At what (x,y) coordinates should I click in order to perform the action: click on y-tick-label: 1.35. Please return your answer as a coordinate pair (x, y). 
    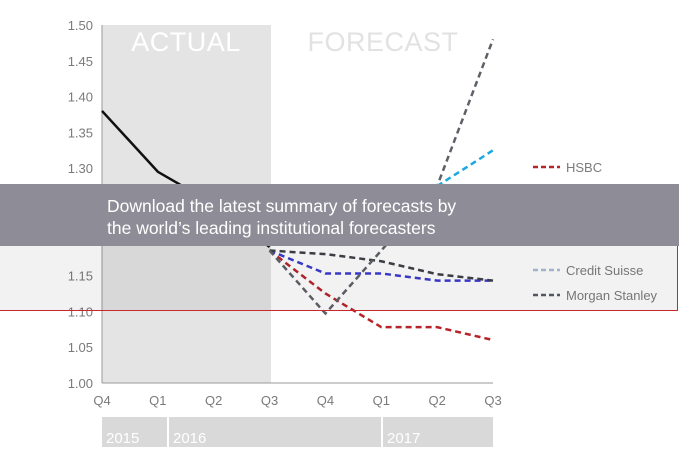
    Looking at the image, I should click on (80, 132).